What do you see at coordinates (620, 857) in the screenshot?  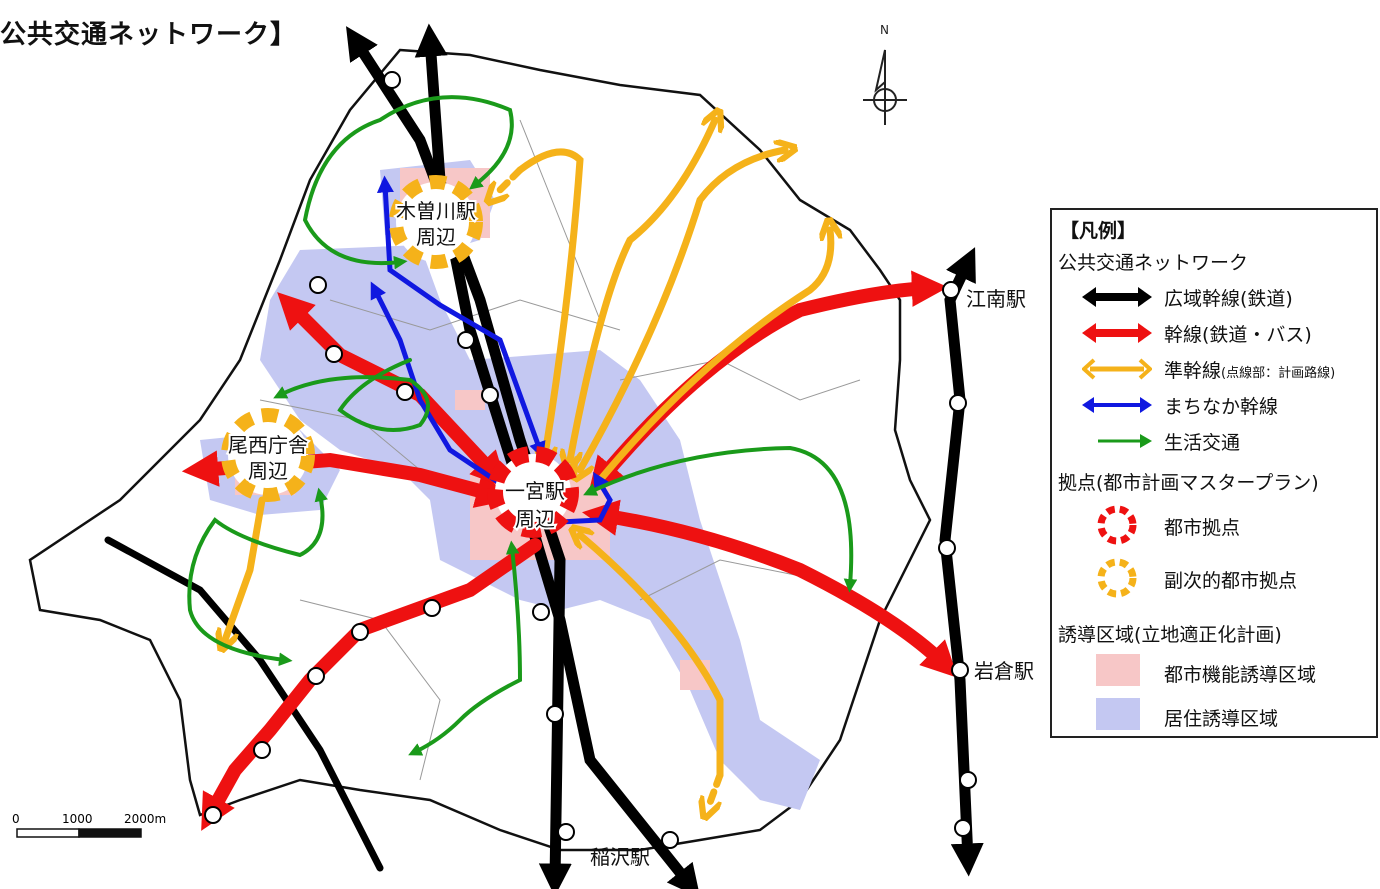 I see `station-label-inazawa: 稲沢駅` at bounding box center [620, 857].